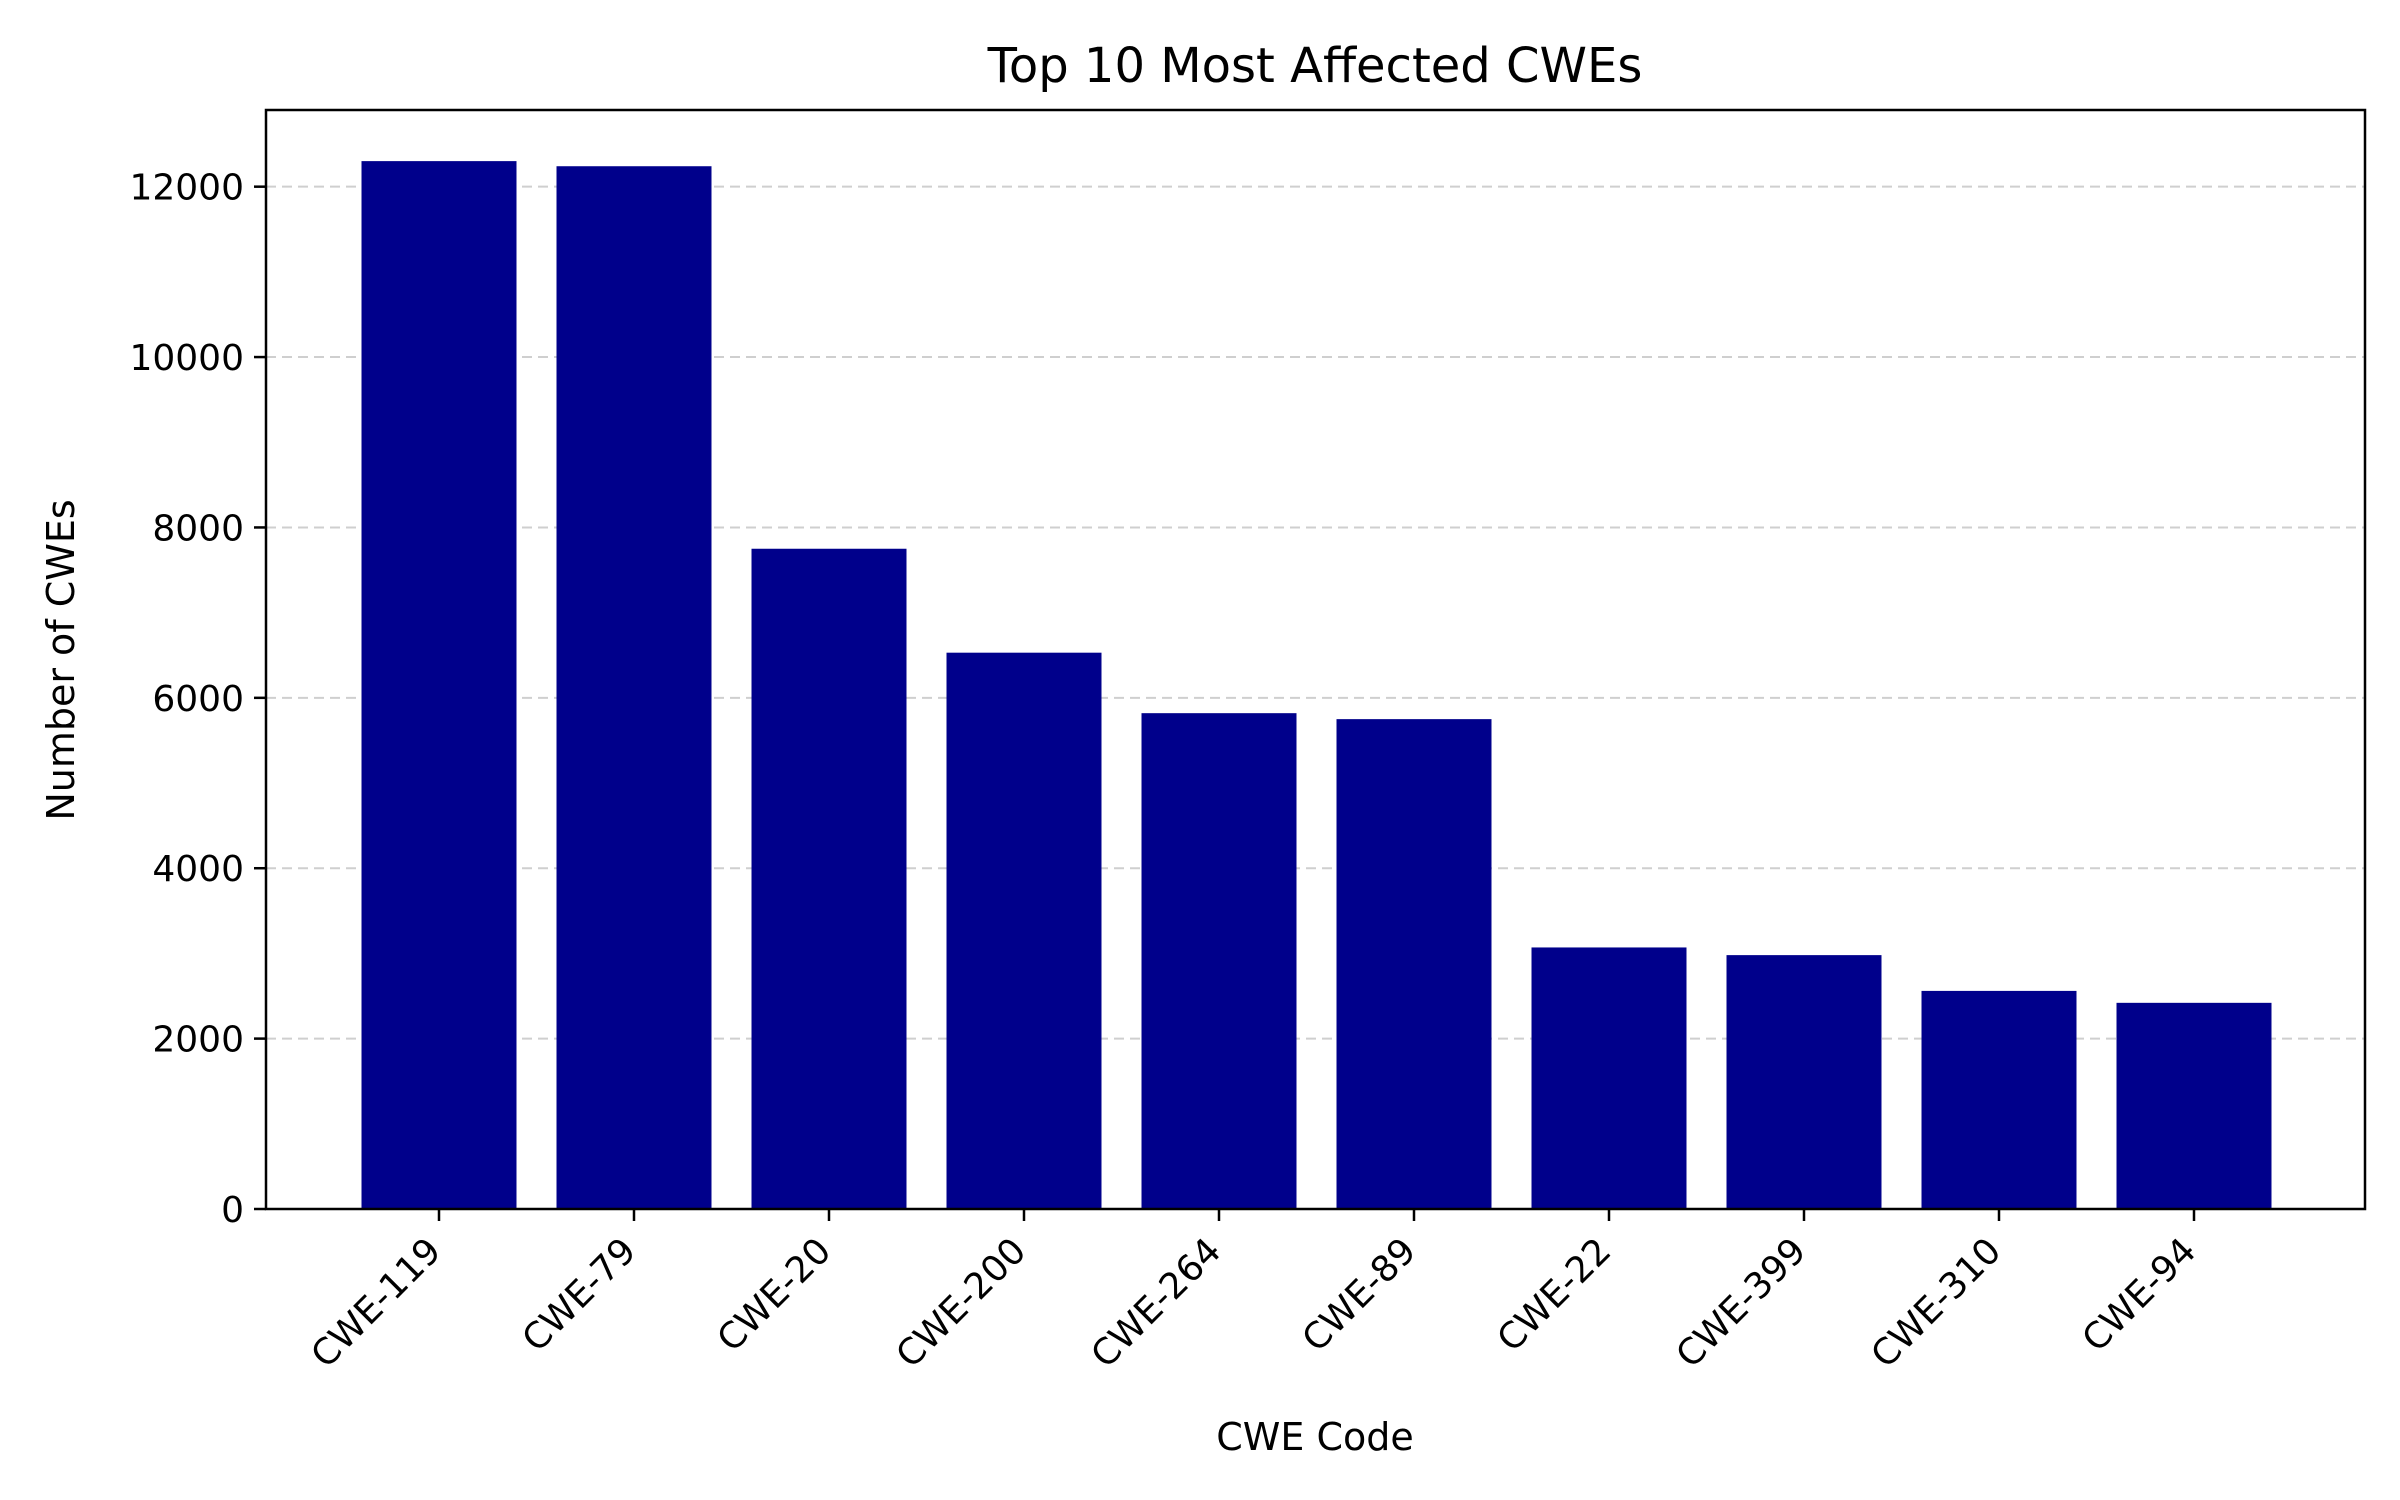 The image size is (2400, 1500). Describe the element at coordinates (198, 869) in the screenshot. I see `y-tick-label: 4000` at that location.